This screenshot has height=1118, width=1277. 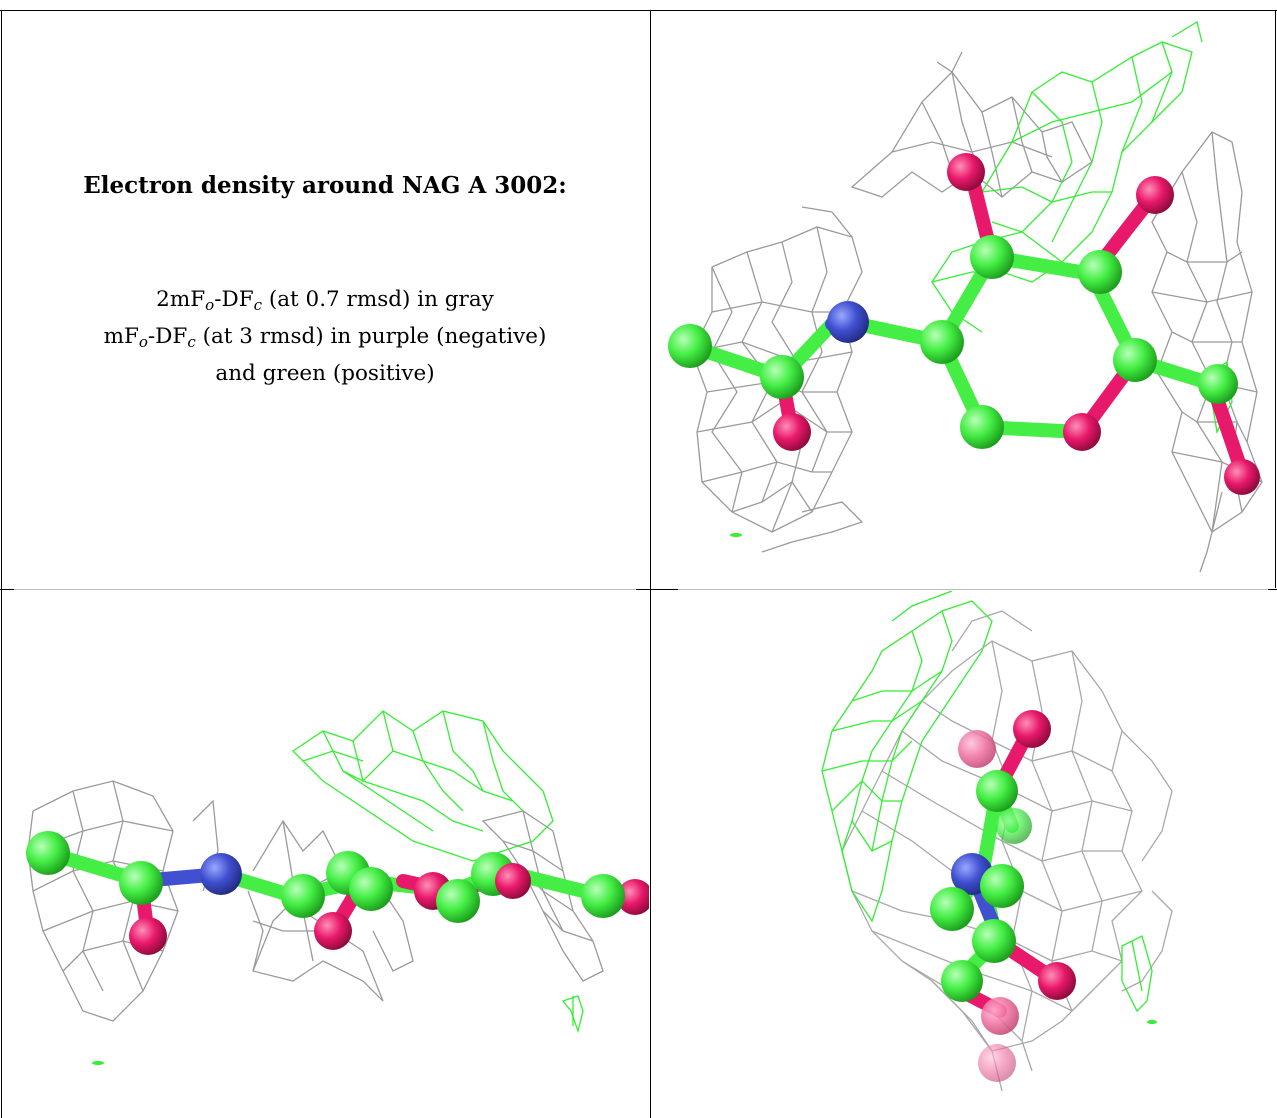 I want to click on caption-line-mfo: mFo-DFc (at 3 rmsd) in purple (negative), so click(x=325, y=337).